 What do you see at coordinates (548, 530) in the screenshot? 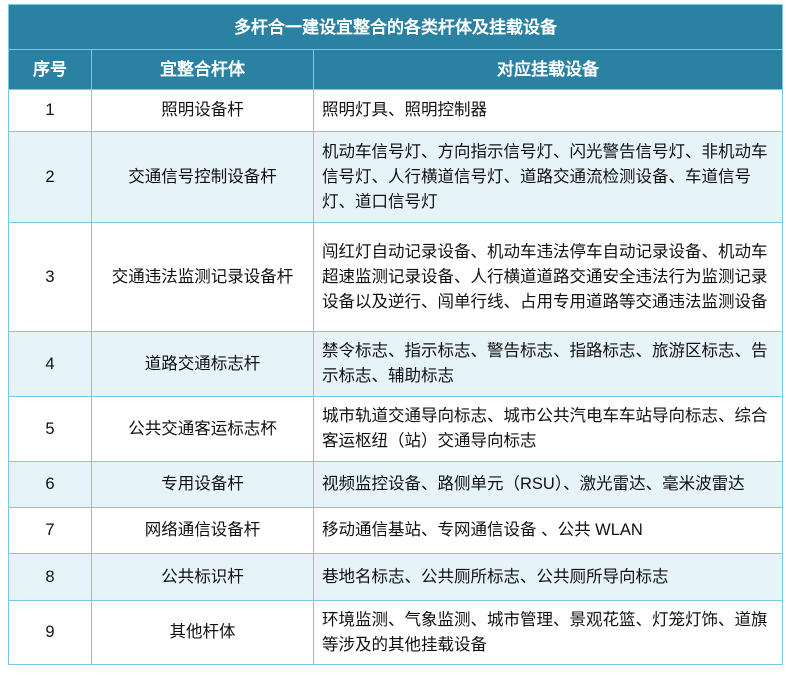
I see `row-equipment: 移动通信基站、专网通信设备 、公共 WLAN` at bounding box center [548, 530].